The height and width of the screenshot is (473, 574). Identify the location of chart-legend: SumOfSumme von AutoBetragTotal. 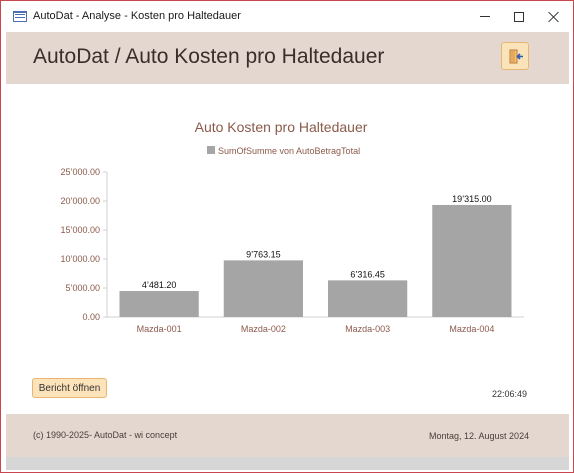
(283, 151).